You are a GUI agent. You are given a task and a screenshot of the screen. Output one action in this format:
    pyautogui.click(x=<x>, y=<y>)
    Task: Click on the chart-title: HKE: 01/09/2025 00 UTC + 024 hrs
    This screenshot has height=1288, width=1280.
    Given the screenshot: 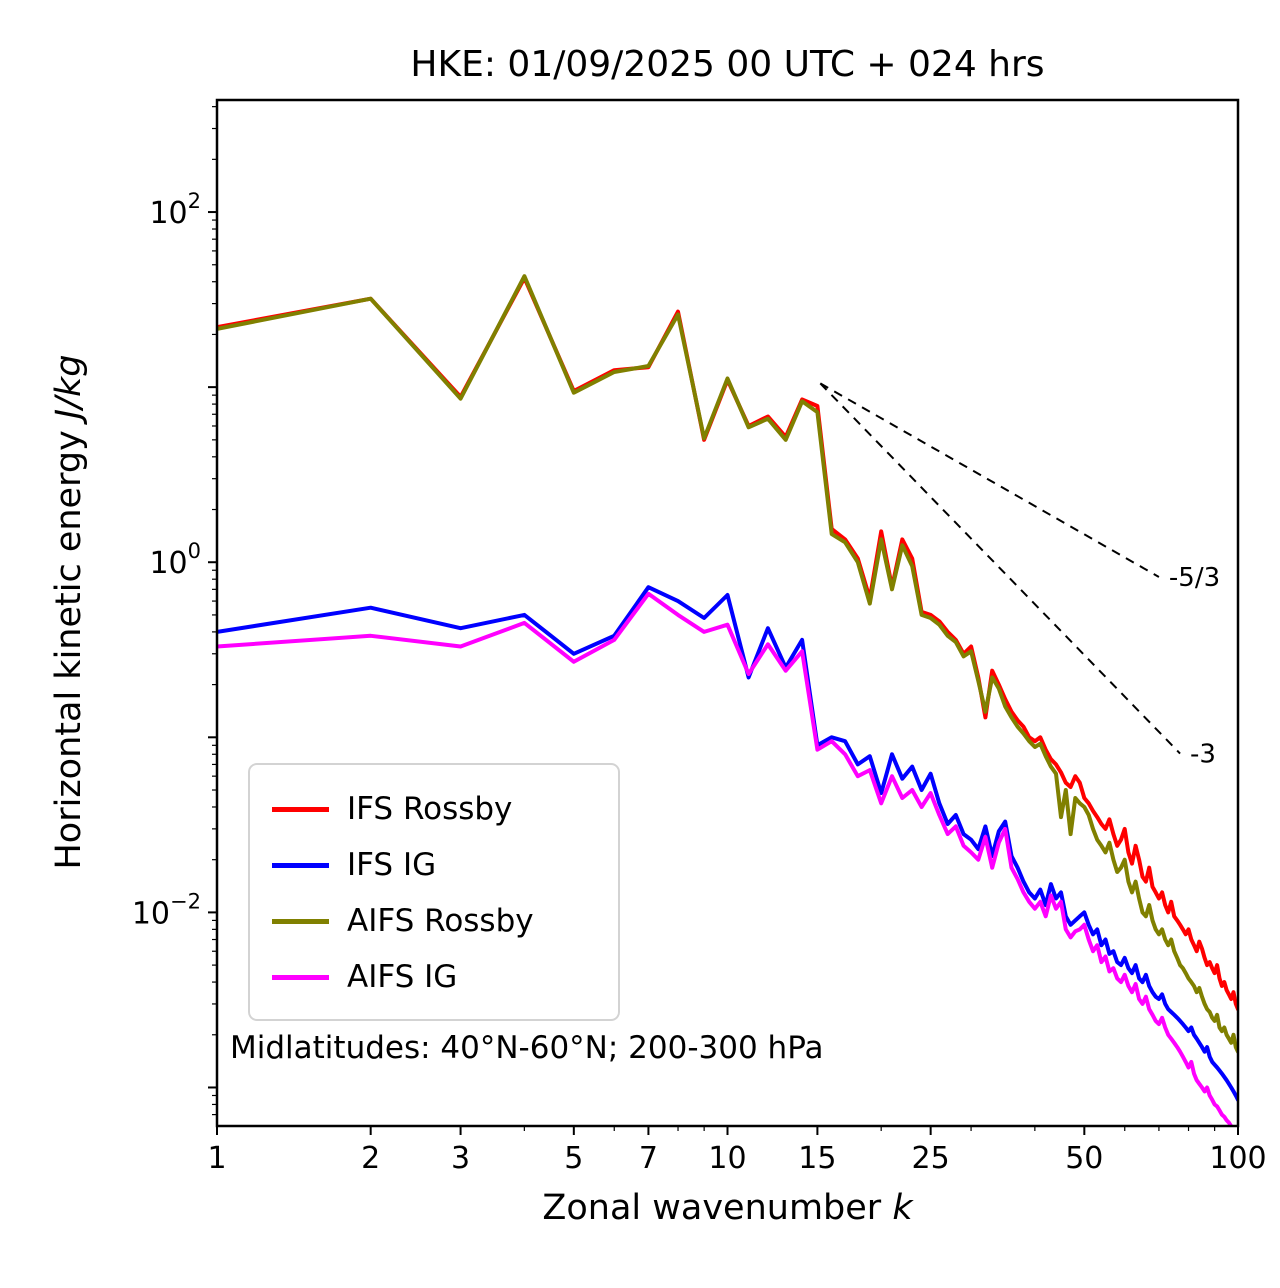 What is the action you would take?
    pyautogui.click(x=727, y=64)
    